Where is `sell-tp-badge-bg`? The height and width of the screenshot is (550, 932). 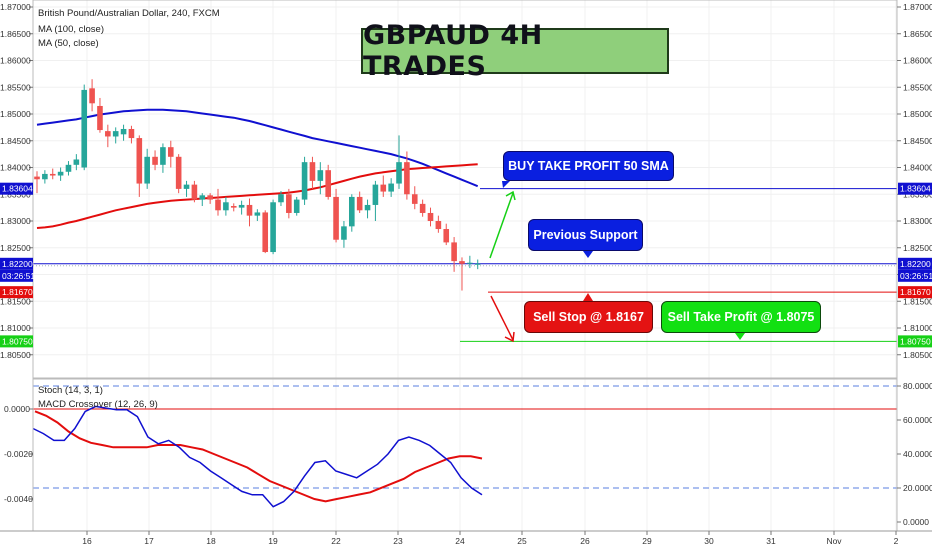
sell-tp-badge-bg is located at coordinates (915, 341).